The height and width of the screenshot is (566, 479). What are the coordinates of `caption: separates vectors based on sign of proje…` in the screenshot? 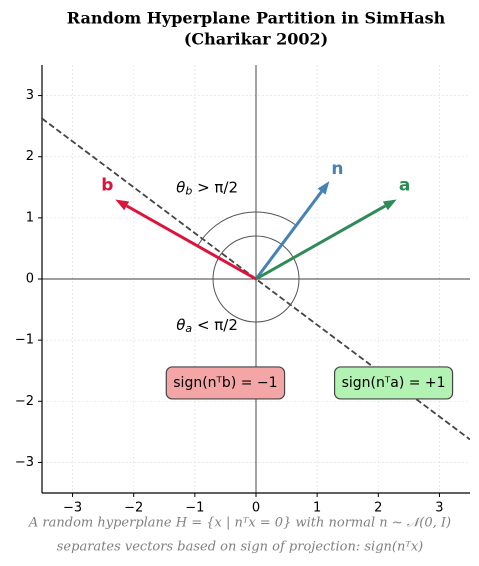 It's located at (240, 547).